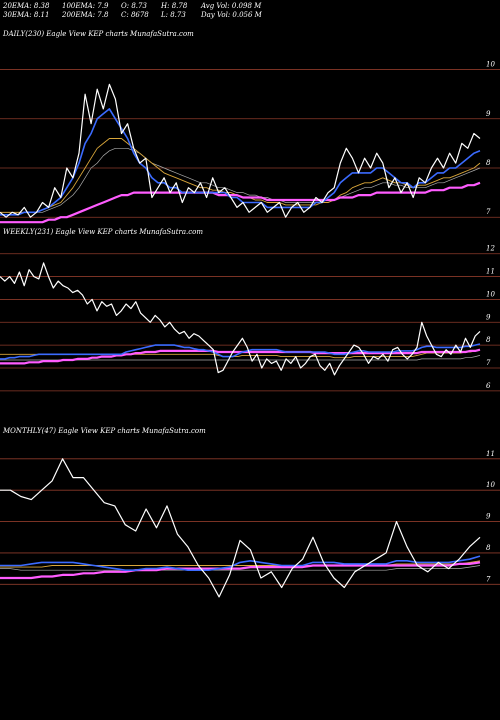  I want to click on monthly-ema-long-line, so click(240, 570).